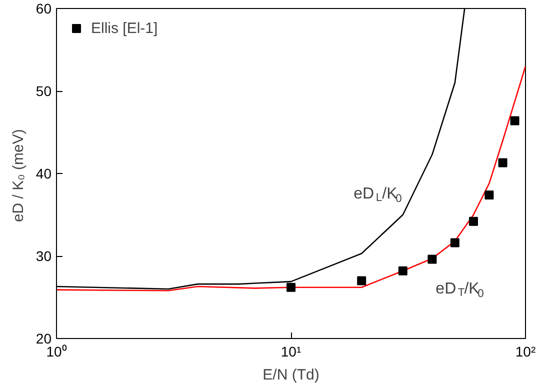  Describe the element at coordinates (291, 352) in the screenshot. I see `x-tick-label: 10¹` at that location.